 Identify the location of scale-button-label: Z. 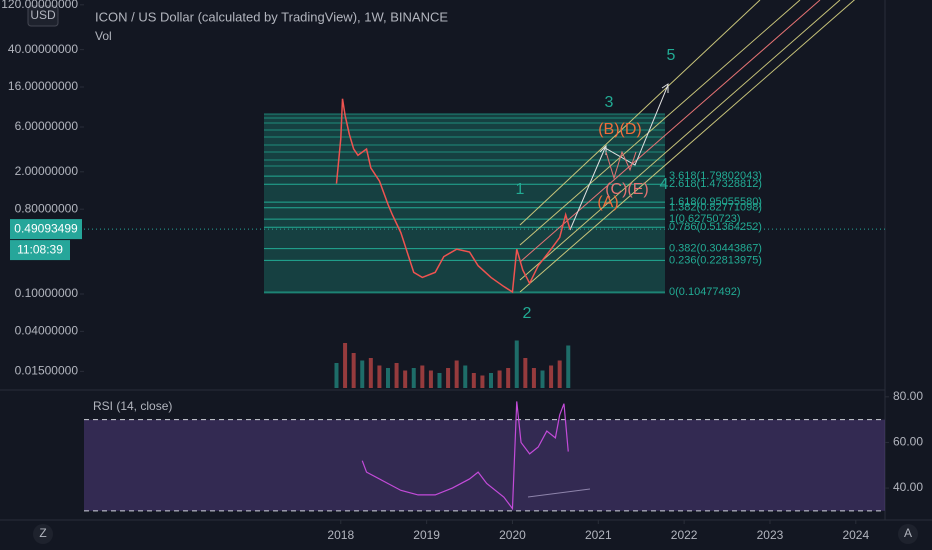
(42, 533).